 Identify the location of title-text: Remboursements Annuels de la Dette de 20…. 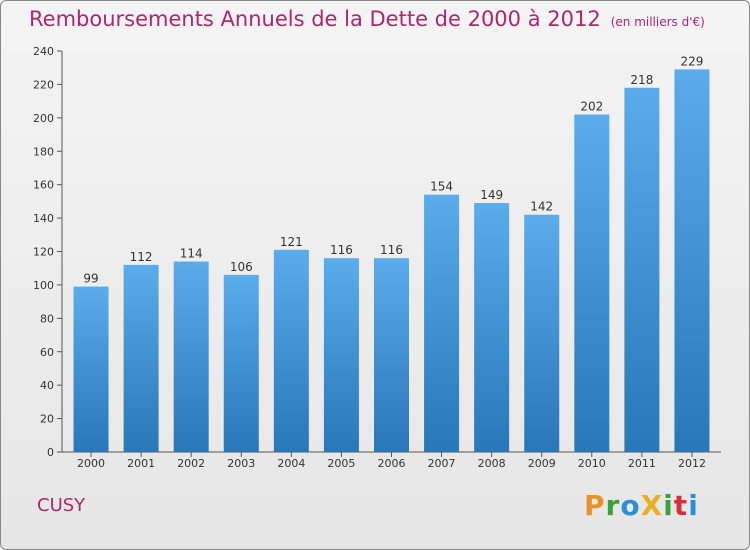
(315, 19).